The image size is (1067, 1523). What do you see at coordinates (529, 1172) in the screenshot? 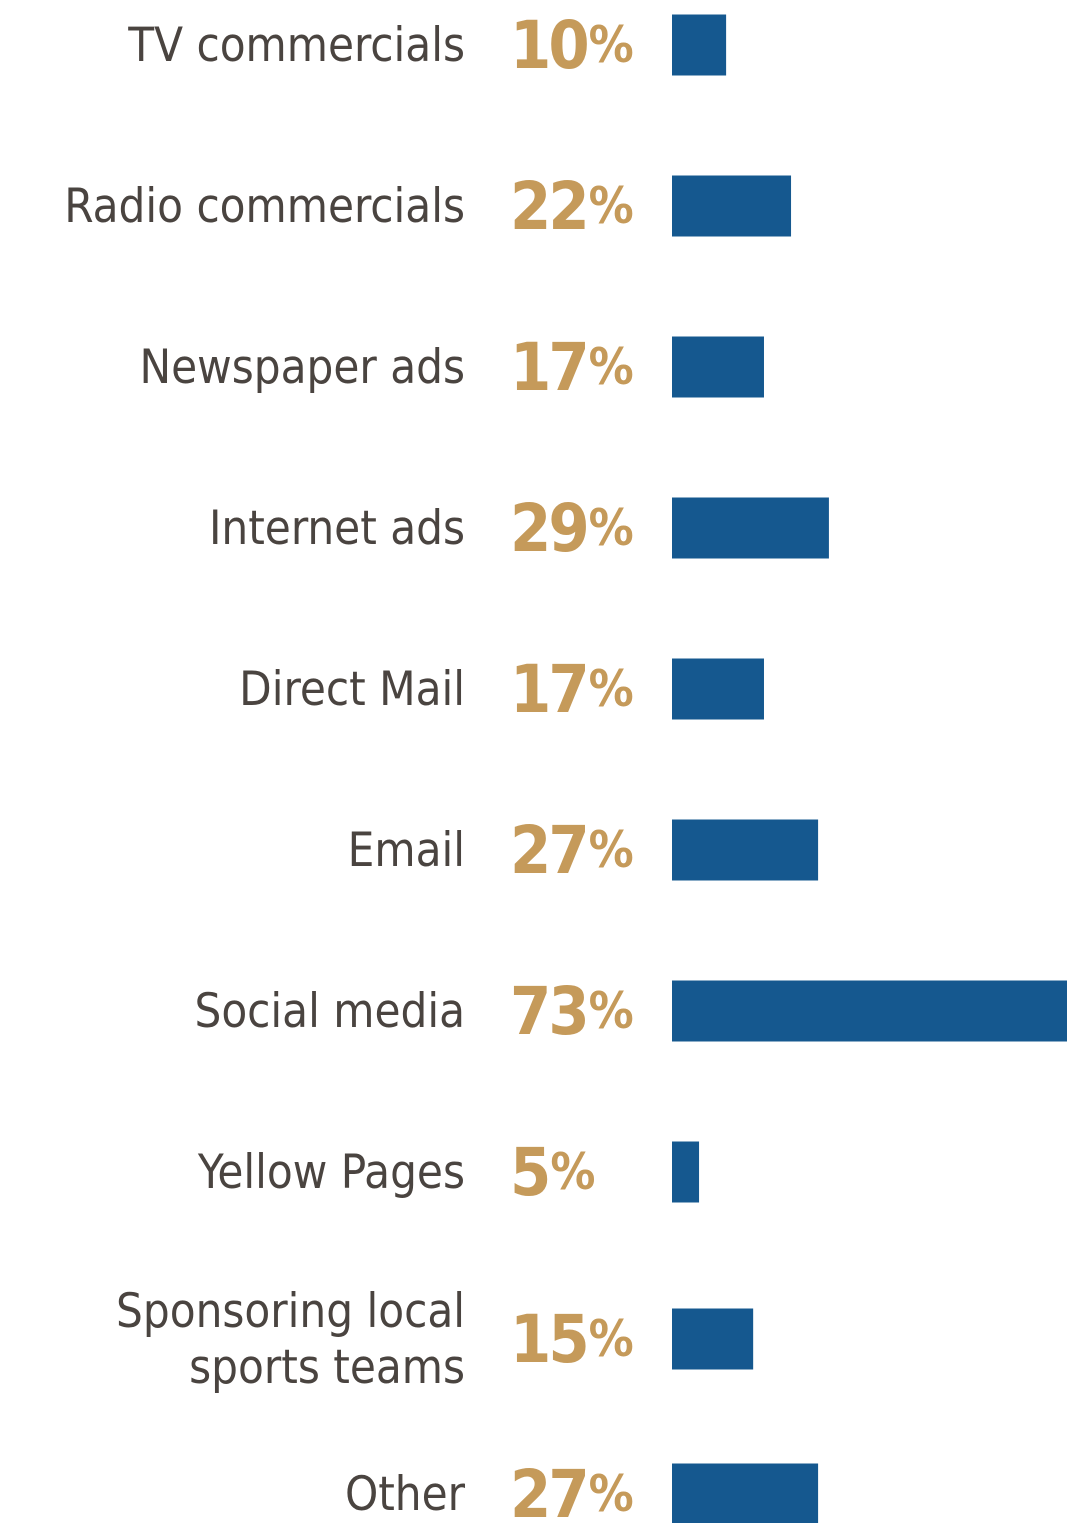
I see `value-number: 5` at bounding box center [529, 1172].